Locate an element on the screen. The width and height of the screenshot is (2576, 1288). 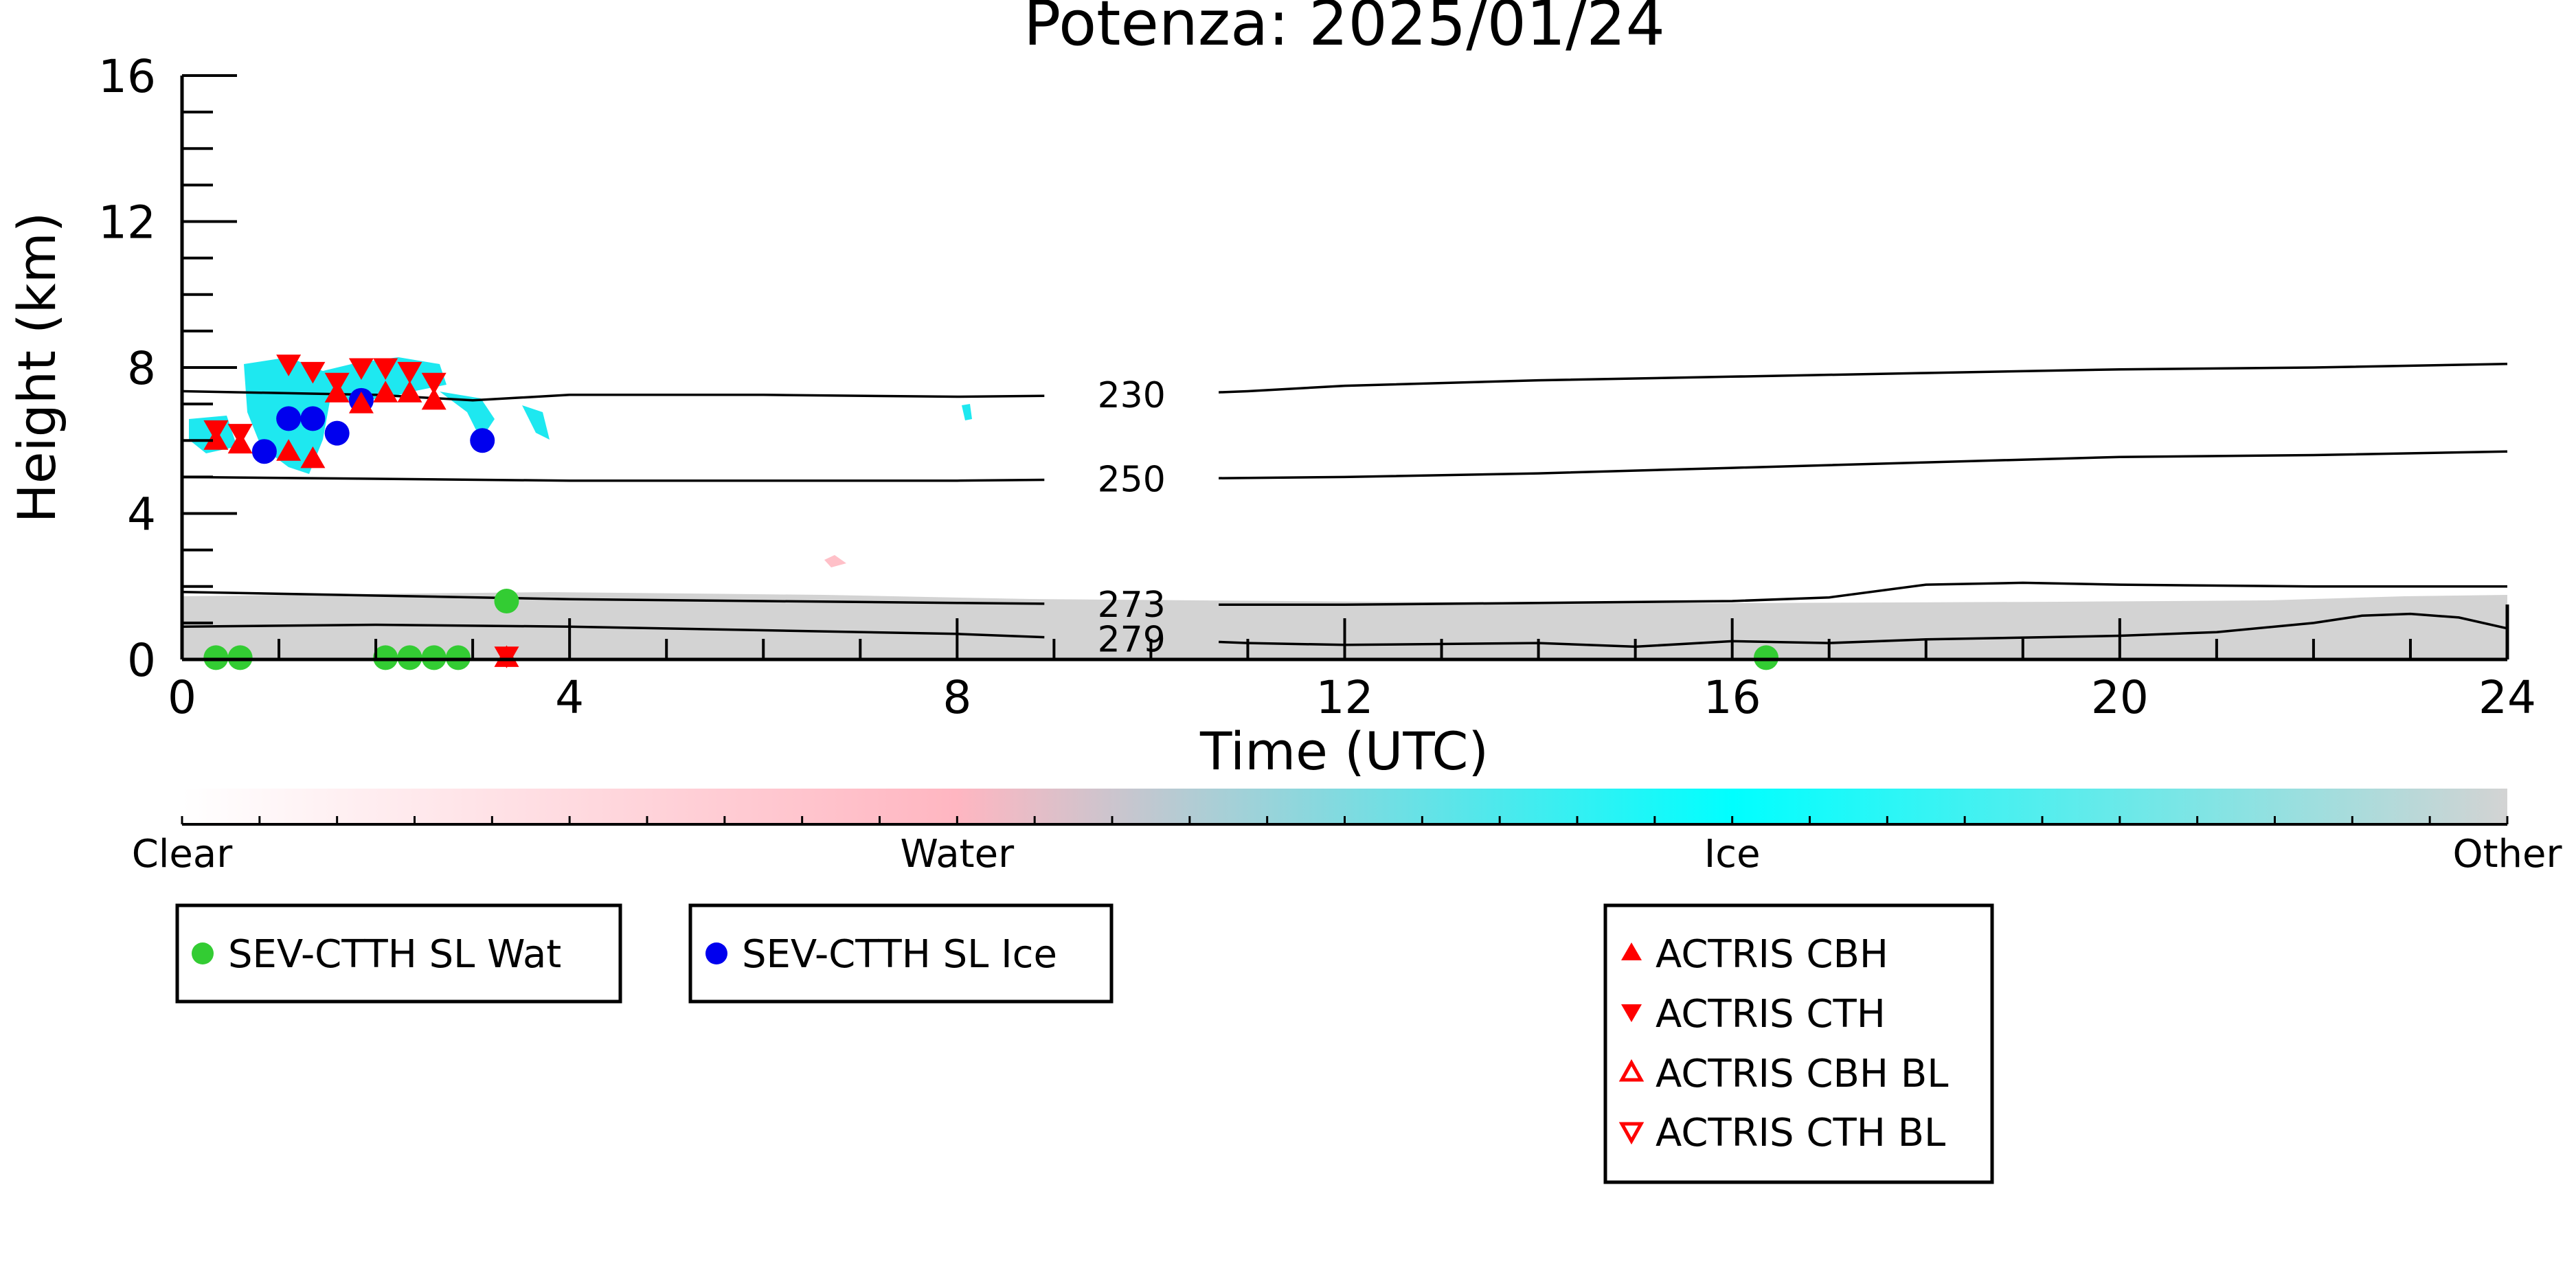
isotherm-250-label: 250 is located at coordinates (1132, 479).